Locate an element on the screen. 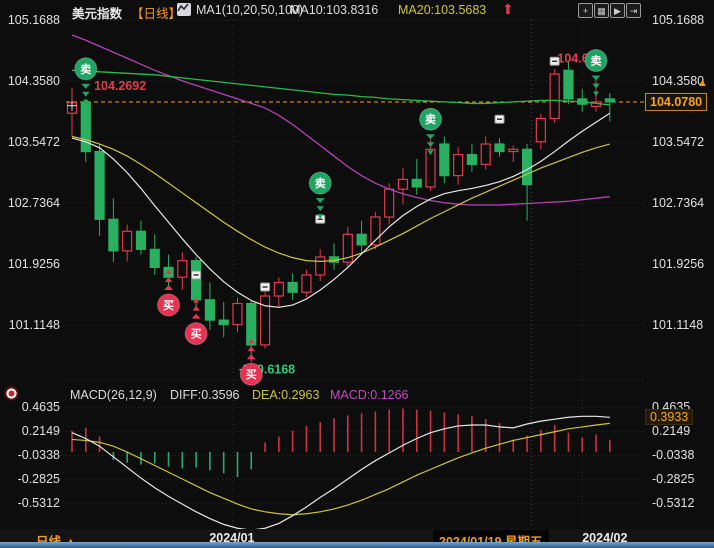 The image size is (714, 548). price-up-arrow-icon: ▲ is located at coordinates (702, 83).